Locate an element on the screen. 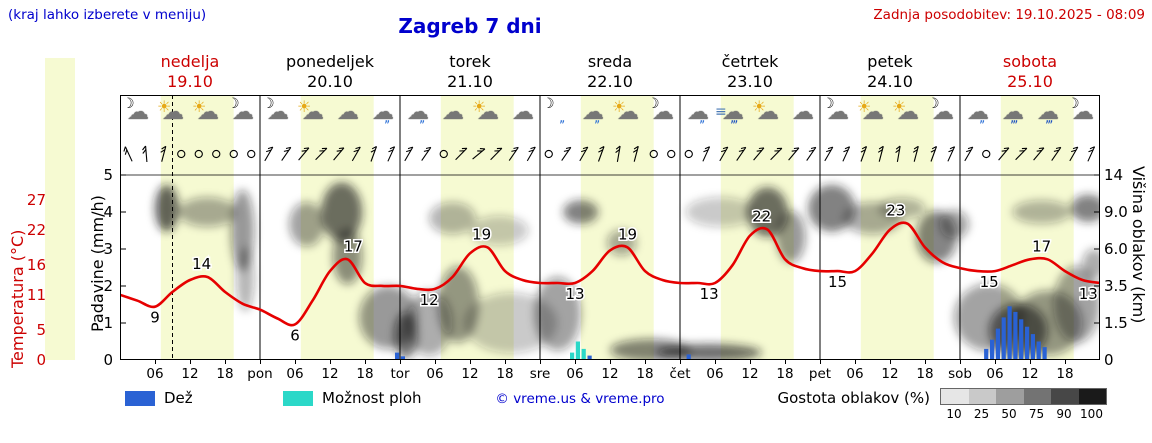 Image resolution: width=1152 pixels, height=443 pixels. copyright: © vreme.us & vreme.pro is located at coordinates (580, 399).